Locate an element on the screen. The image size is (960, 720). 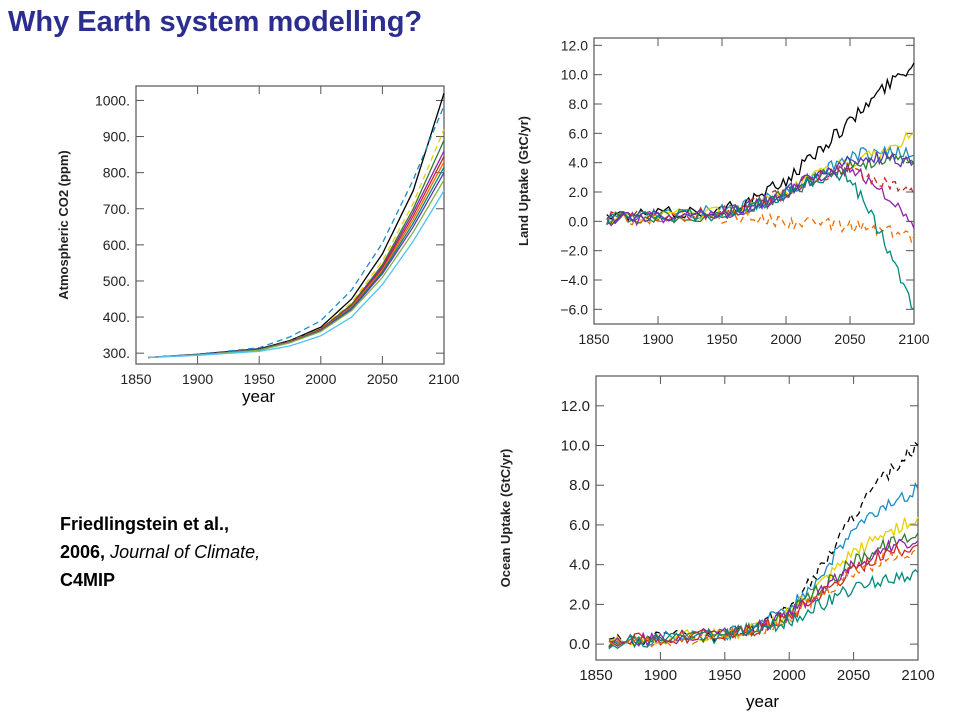
ocean-y-tick-label: 10.0 is located at coordinates (575, 446).